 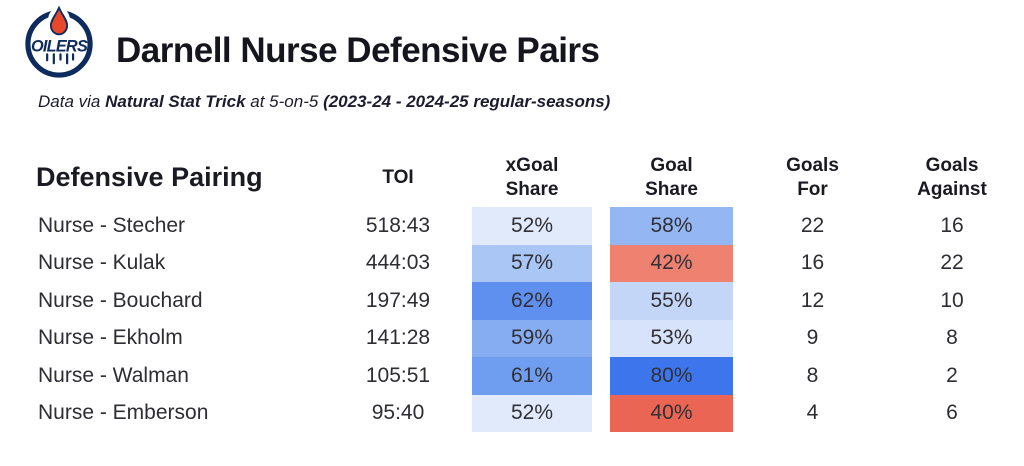 What do you see at coordinates (532, 263) in the screenshot?
I see `xgoal-share-cell: 57%` at bounding box center [532, 263].